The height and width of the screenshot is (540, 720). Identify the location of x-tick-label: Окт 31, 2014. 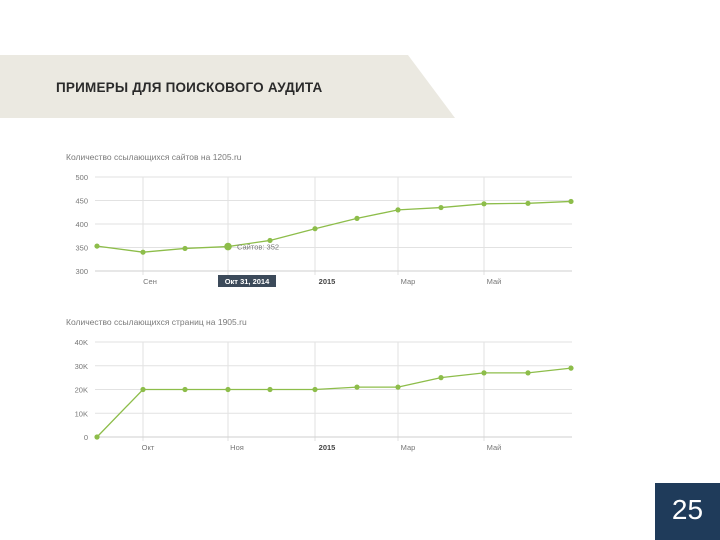
(247, 281).